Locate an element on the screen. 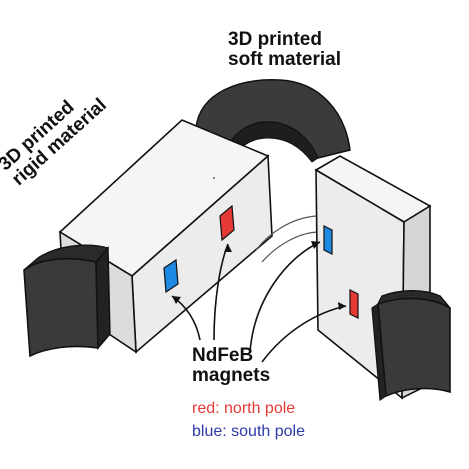 This screenshot has height=469, width=469. arrow-to-right-south-magnet is located at coordinates (285, 297).